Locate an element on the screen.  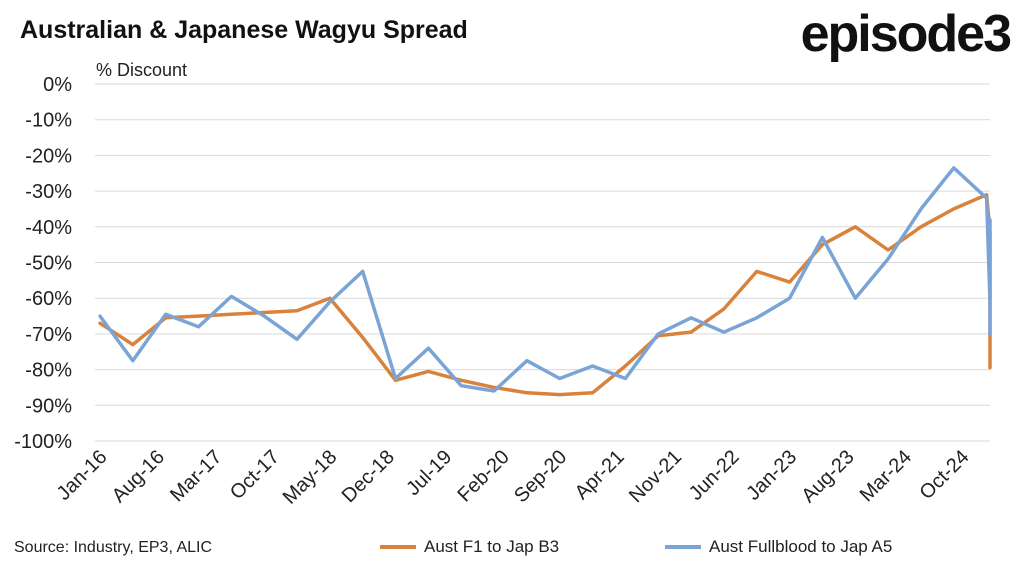
source-note: Source: Industry, EP3, ALIC is located at coordinates (113, 547).